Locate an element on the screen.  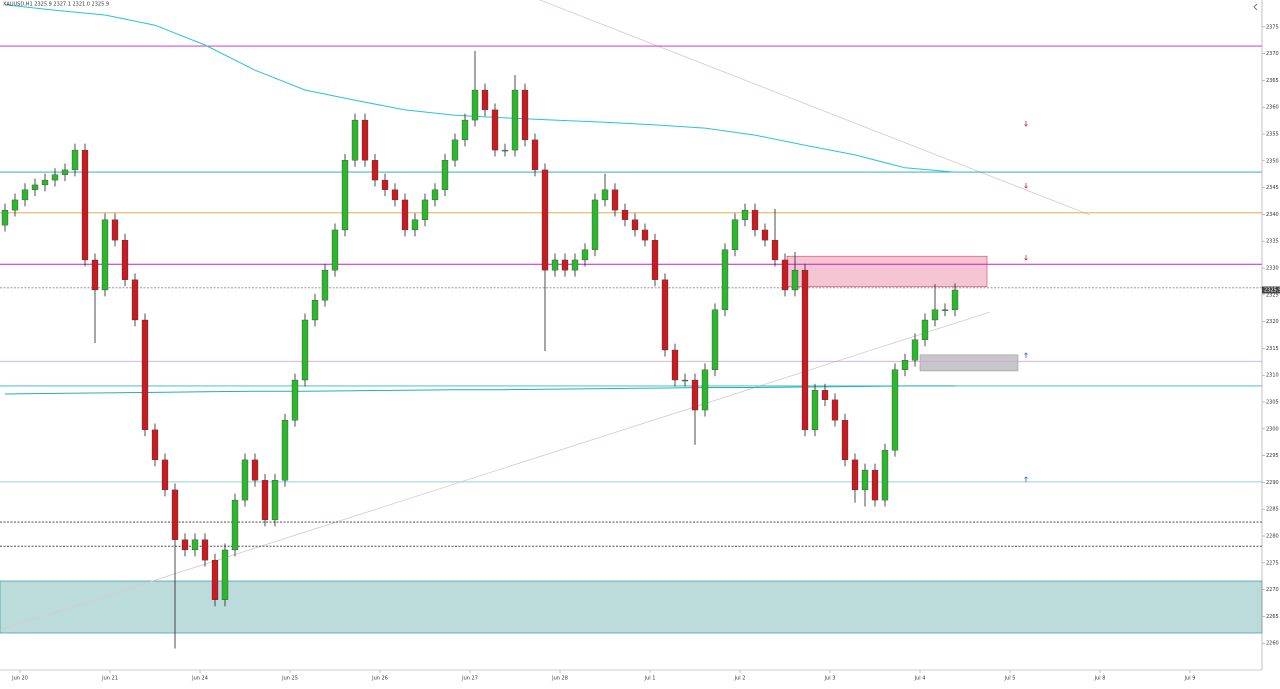
x-tick-label: Jun 28 is located at coordinates (559, 679).